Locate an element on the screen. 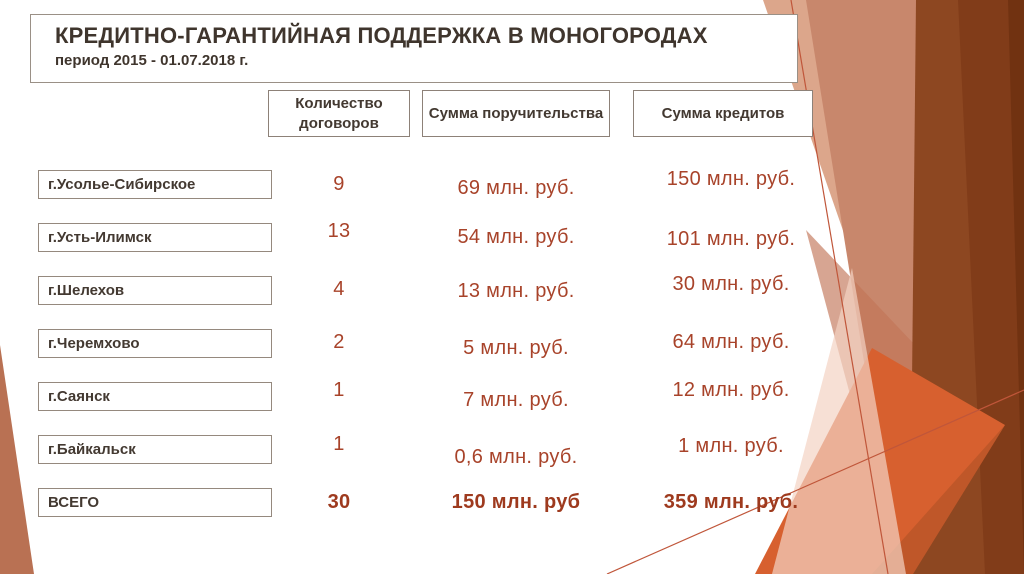 The image size is (1024, 574). column-header-contracts: Количество договоров is located at coordinates (339, 113).